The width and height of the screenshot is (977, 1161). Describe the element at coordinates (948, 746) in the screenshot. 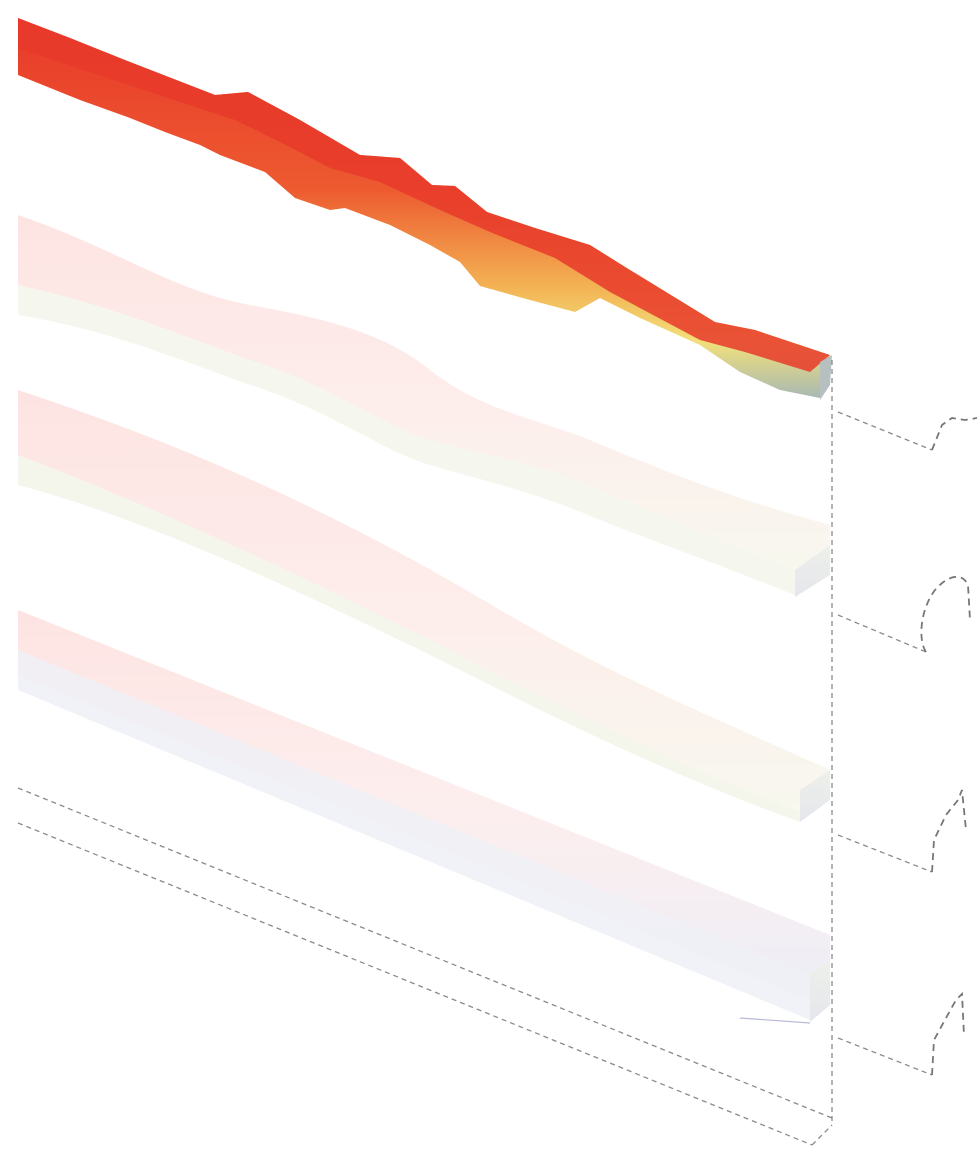

I see `section-profiles` at that location.